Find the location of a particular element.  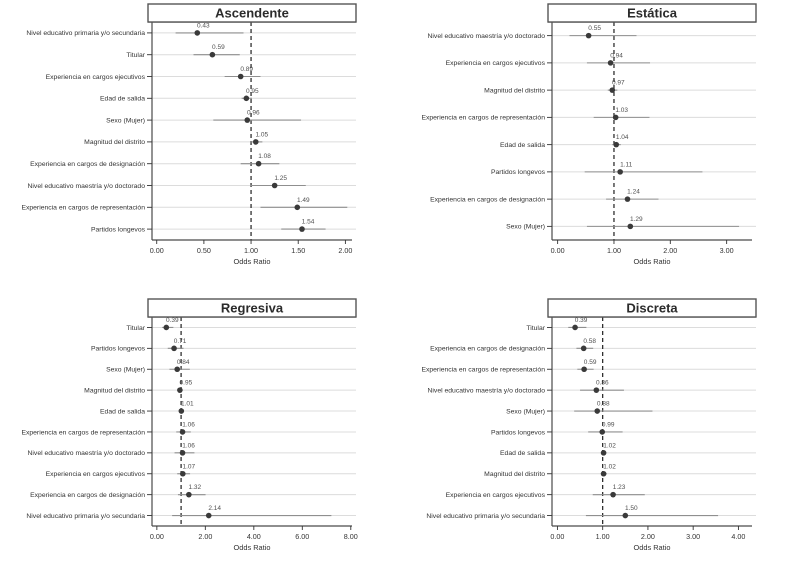

or-value-label: 2.14 is located at coordinates (214, 508).